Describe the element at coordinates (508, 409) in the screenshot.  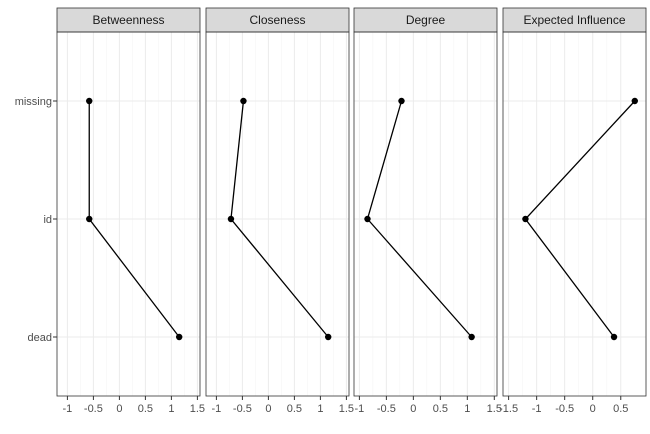
I see `x-tick-label: -1.5` at that location.